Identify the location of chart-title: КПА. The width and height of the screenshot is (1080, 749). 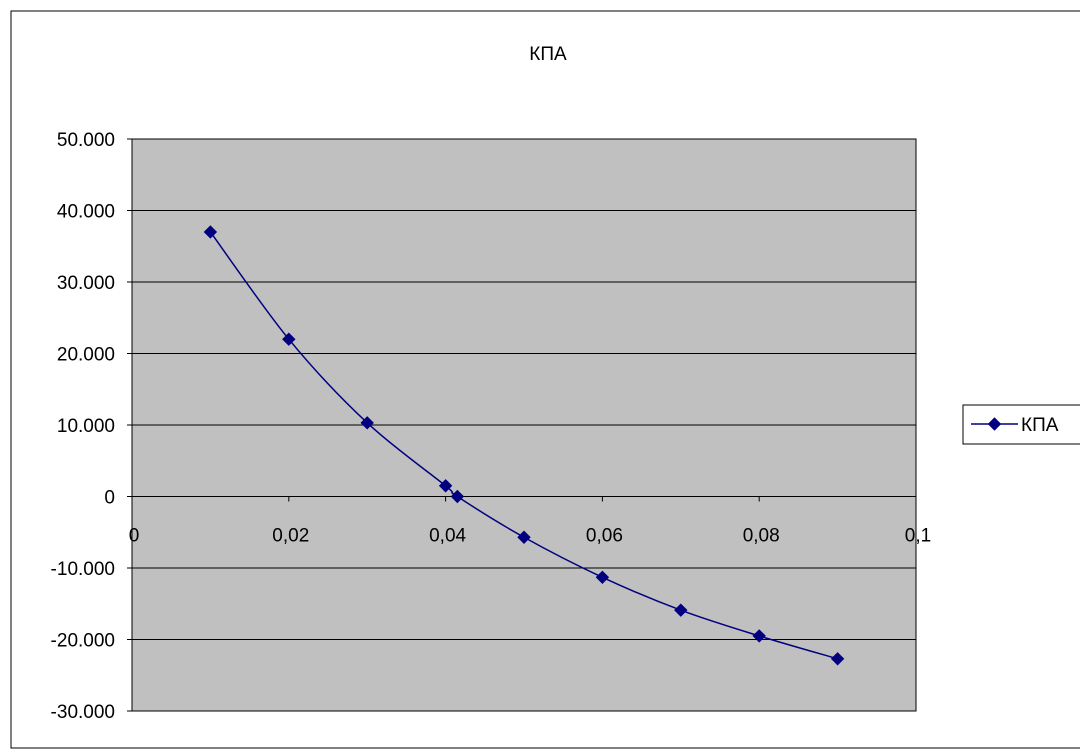
(548, 54).